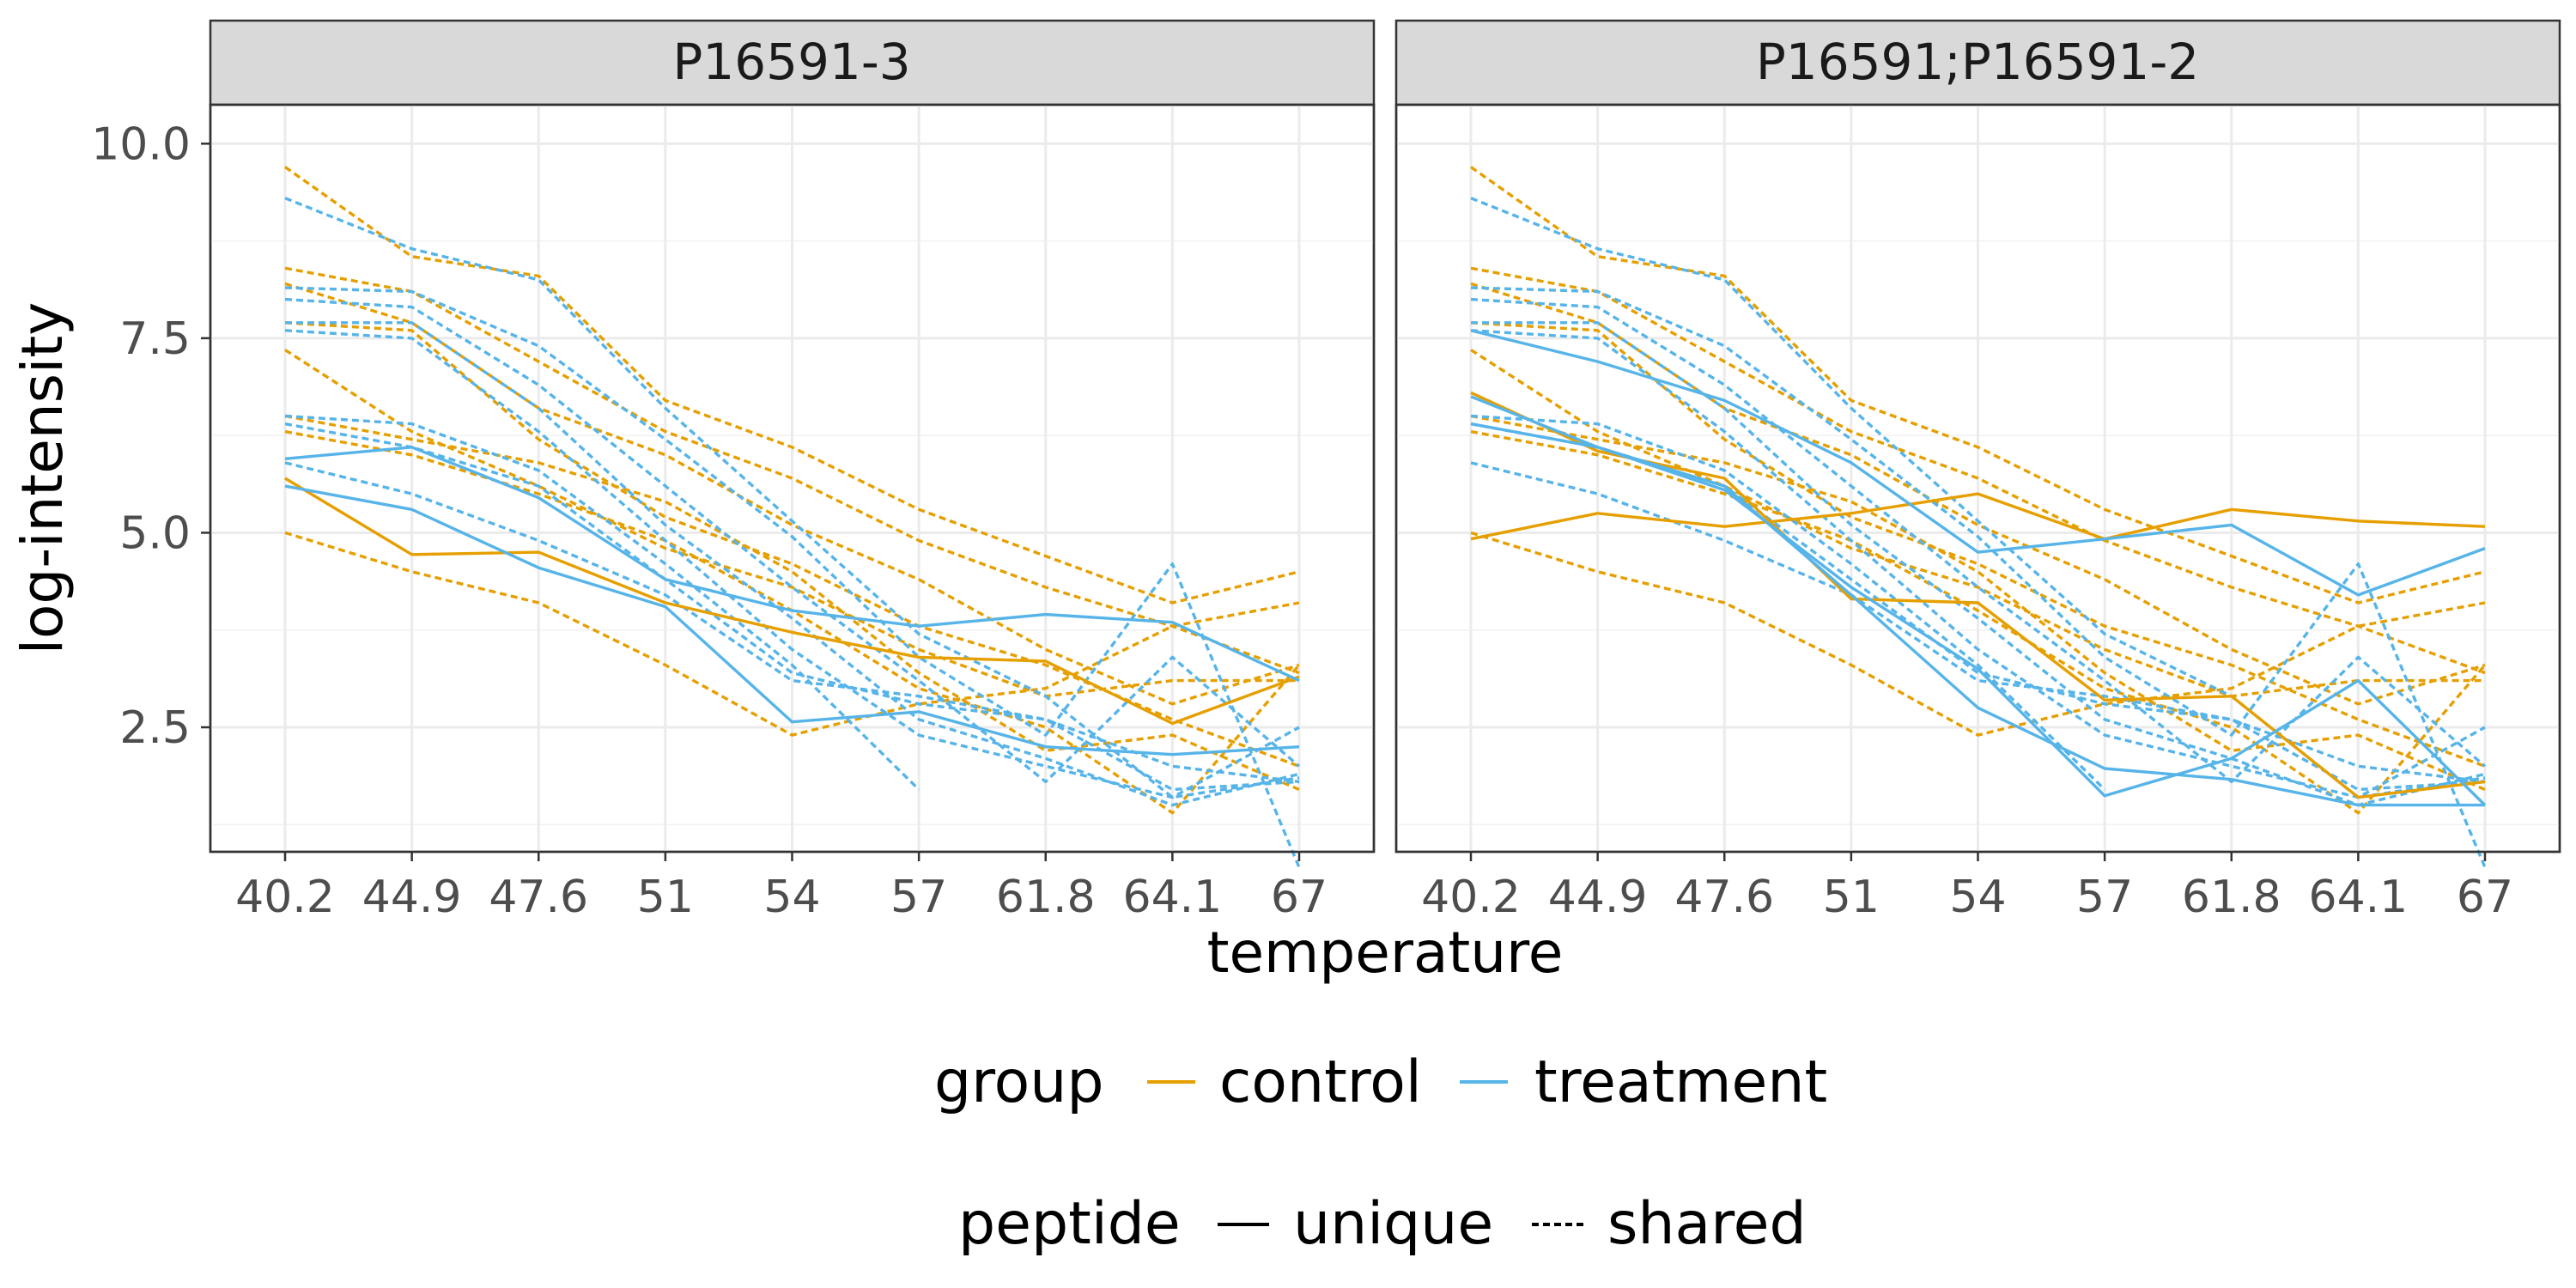 This screenshot has height=1288, width=2576. I want to click on panel-2-x-tick-label: 67, so click(2485, 897).